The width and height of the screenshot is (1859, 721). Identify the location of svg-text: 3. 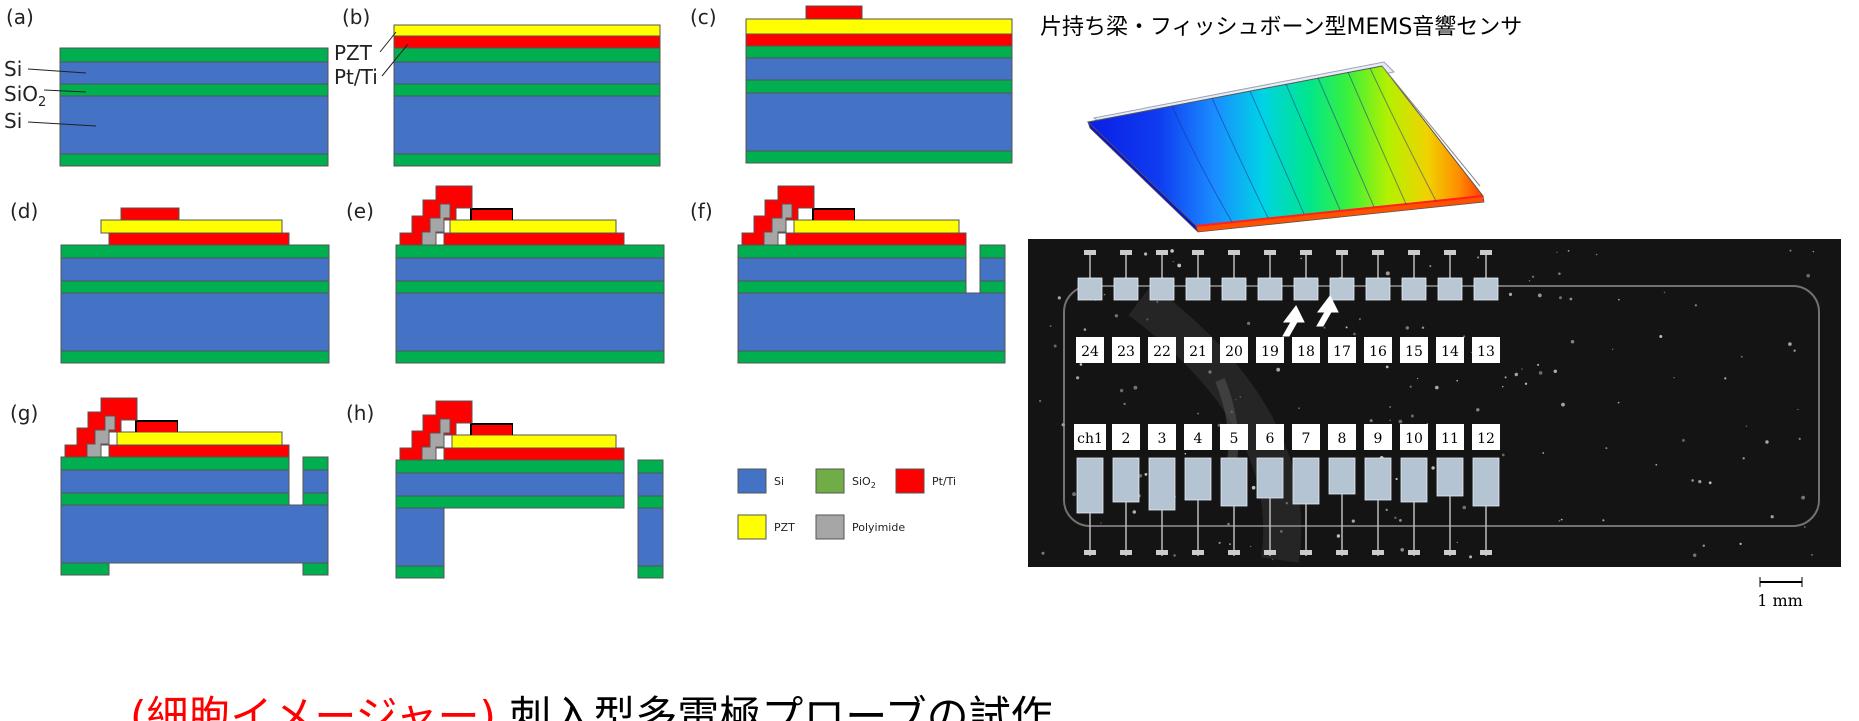
(1162, 439).